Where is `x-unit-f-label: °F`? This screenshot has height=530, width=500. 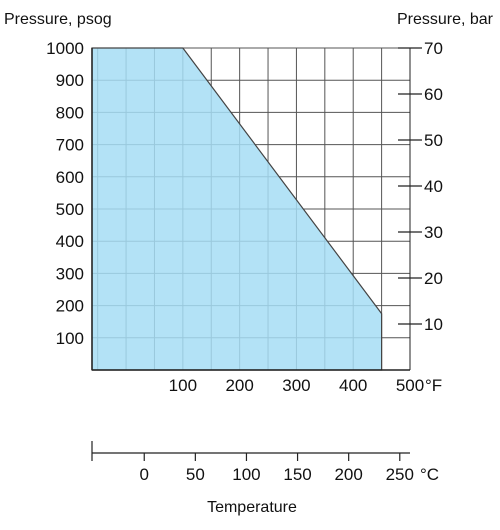 x-unit-f-label: °F is located at coordinates (433, 385).